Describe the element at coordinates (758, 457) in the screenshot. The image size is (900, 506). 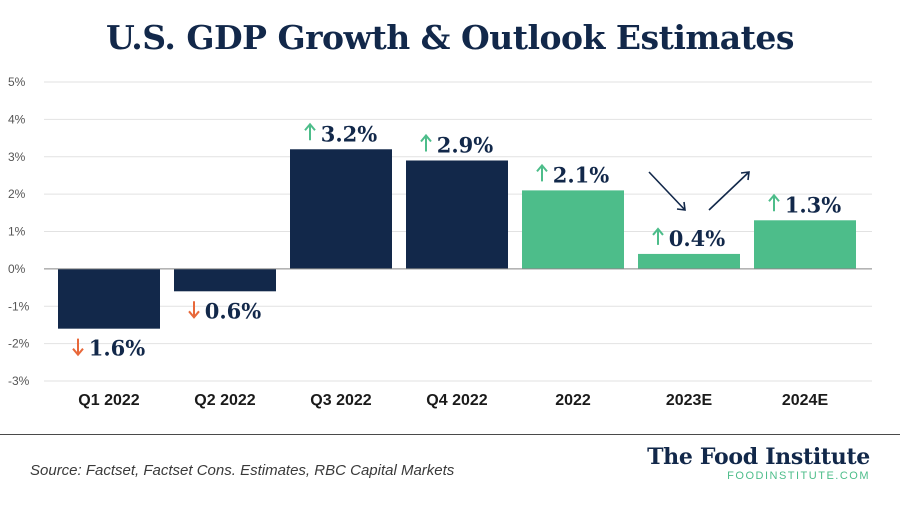
I see `brand-name: The Food Institute` at that location.